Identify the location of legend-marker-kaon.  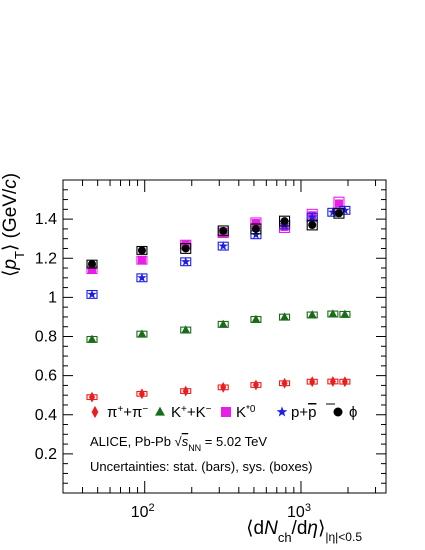
(160, 411).